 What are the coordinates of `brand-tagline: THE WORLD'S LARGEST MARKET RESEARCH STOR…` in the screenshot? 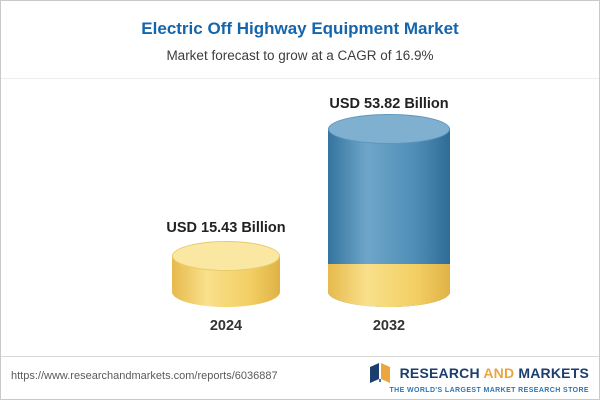 It's located at (489, 390).